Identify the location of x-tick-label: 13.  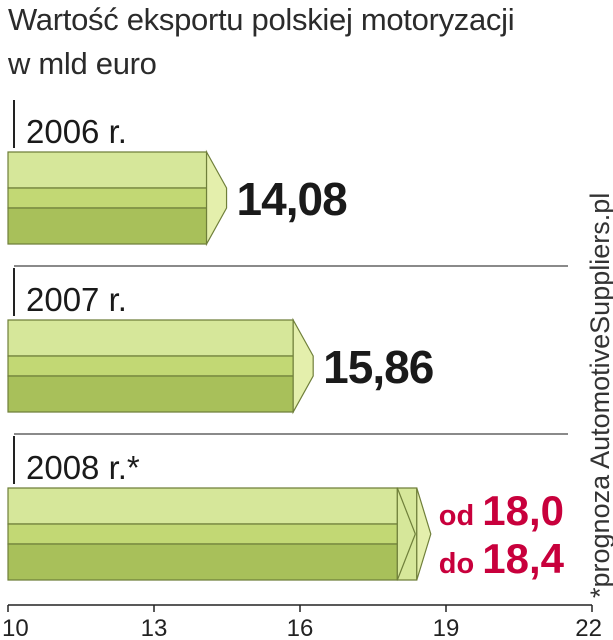
(154, 627).